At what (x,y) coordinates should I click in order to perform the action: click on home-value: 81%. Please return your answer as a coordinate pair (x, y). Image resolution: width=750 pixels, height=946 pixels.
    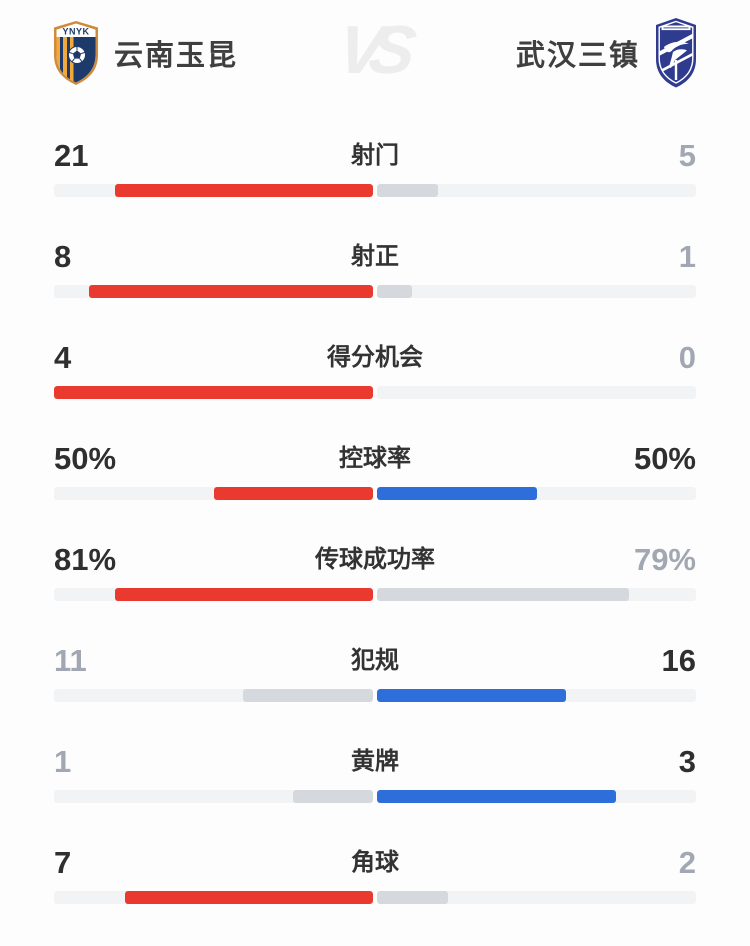
    Looking at the image, I should click on (85, 559).